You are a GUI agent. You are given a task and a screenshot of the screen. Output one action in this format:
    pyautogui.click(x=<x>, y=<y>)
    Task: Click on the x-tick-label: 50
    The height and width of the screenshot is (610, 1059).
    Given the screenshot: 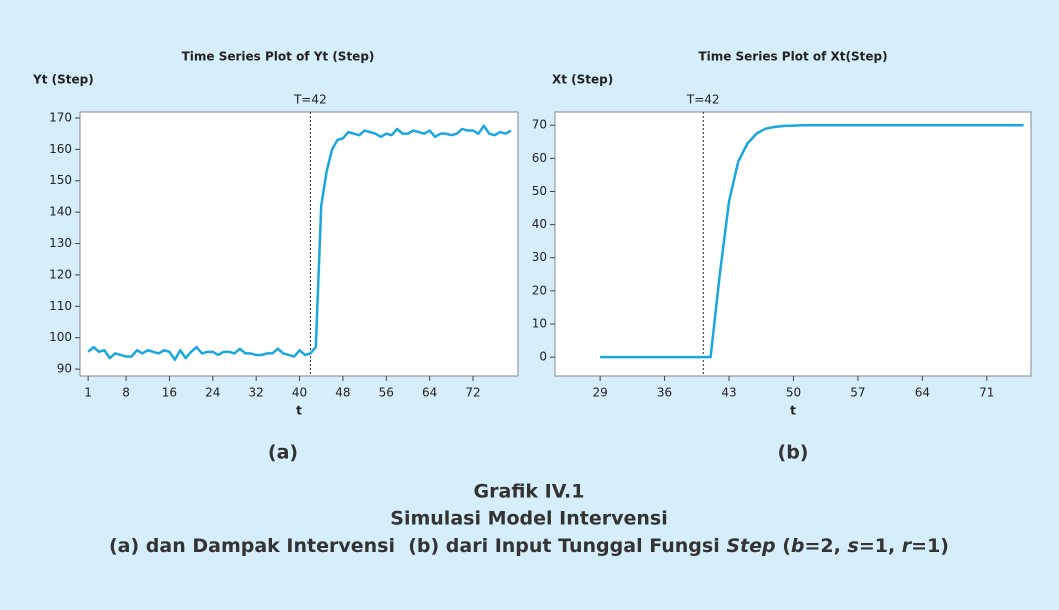 What is the action you would take?
    pyautogui.click(x=793, y=393)
    